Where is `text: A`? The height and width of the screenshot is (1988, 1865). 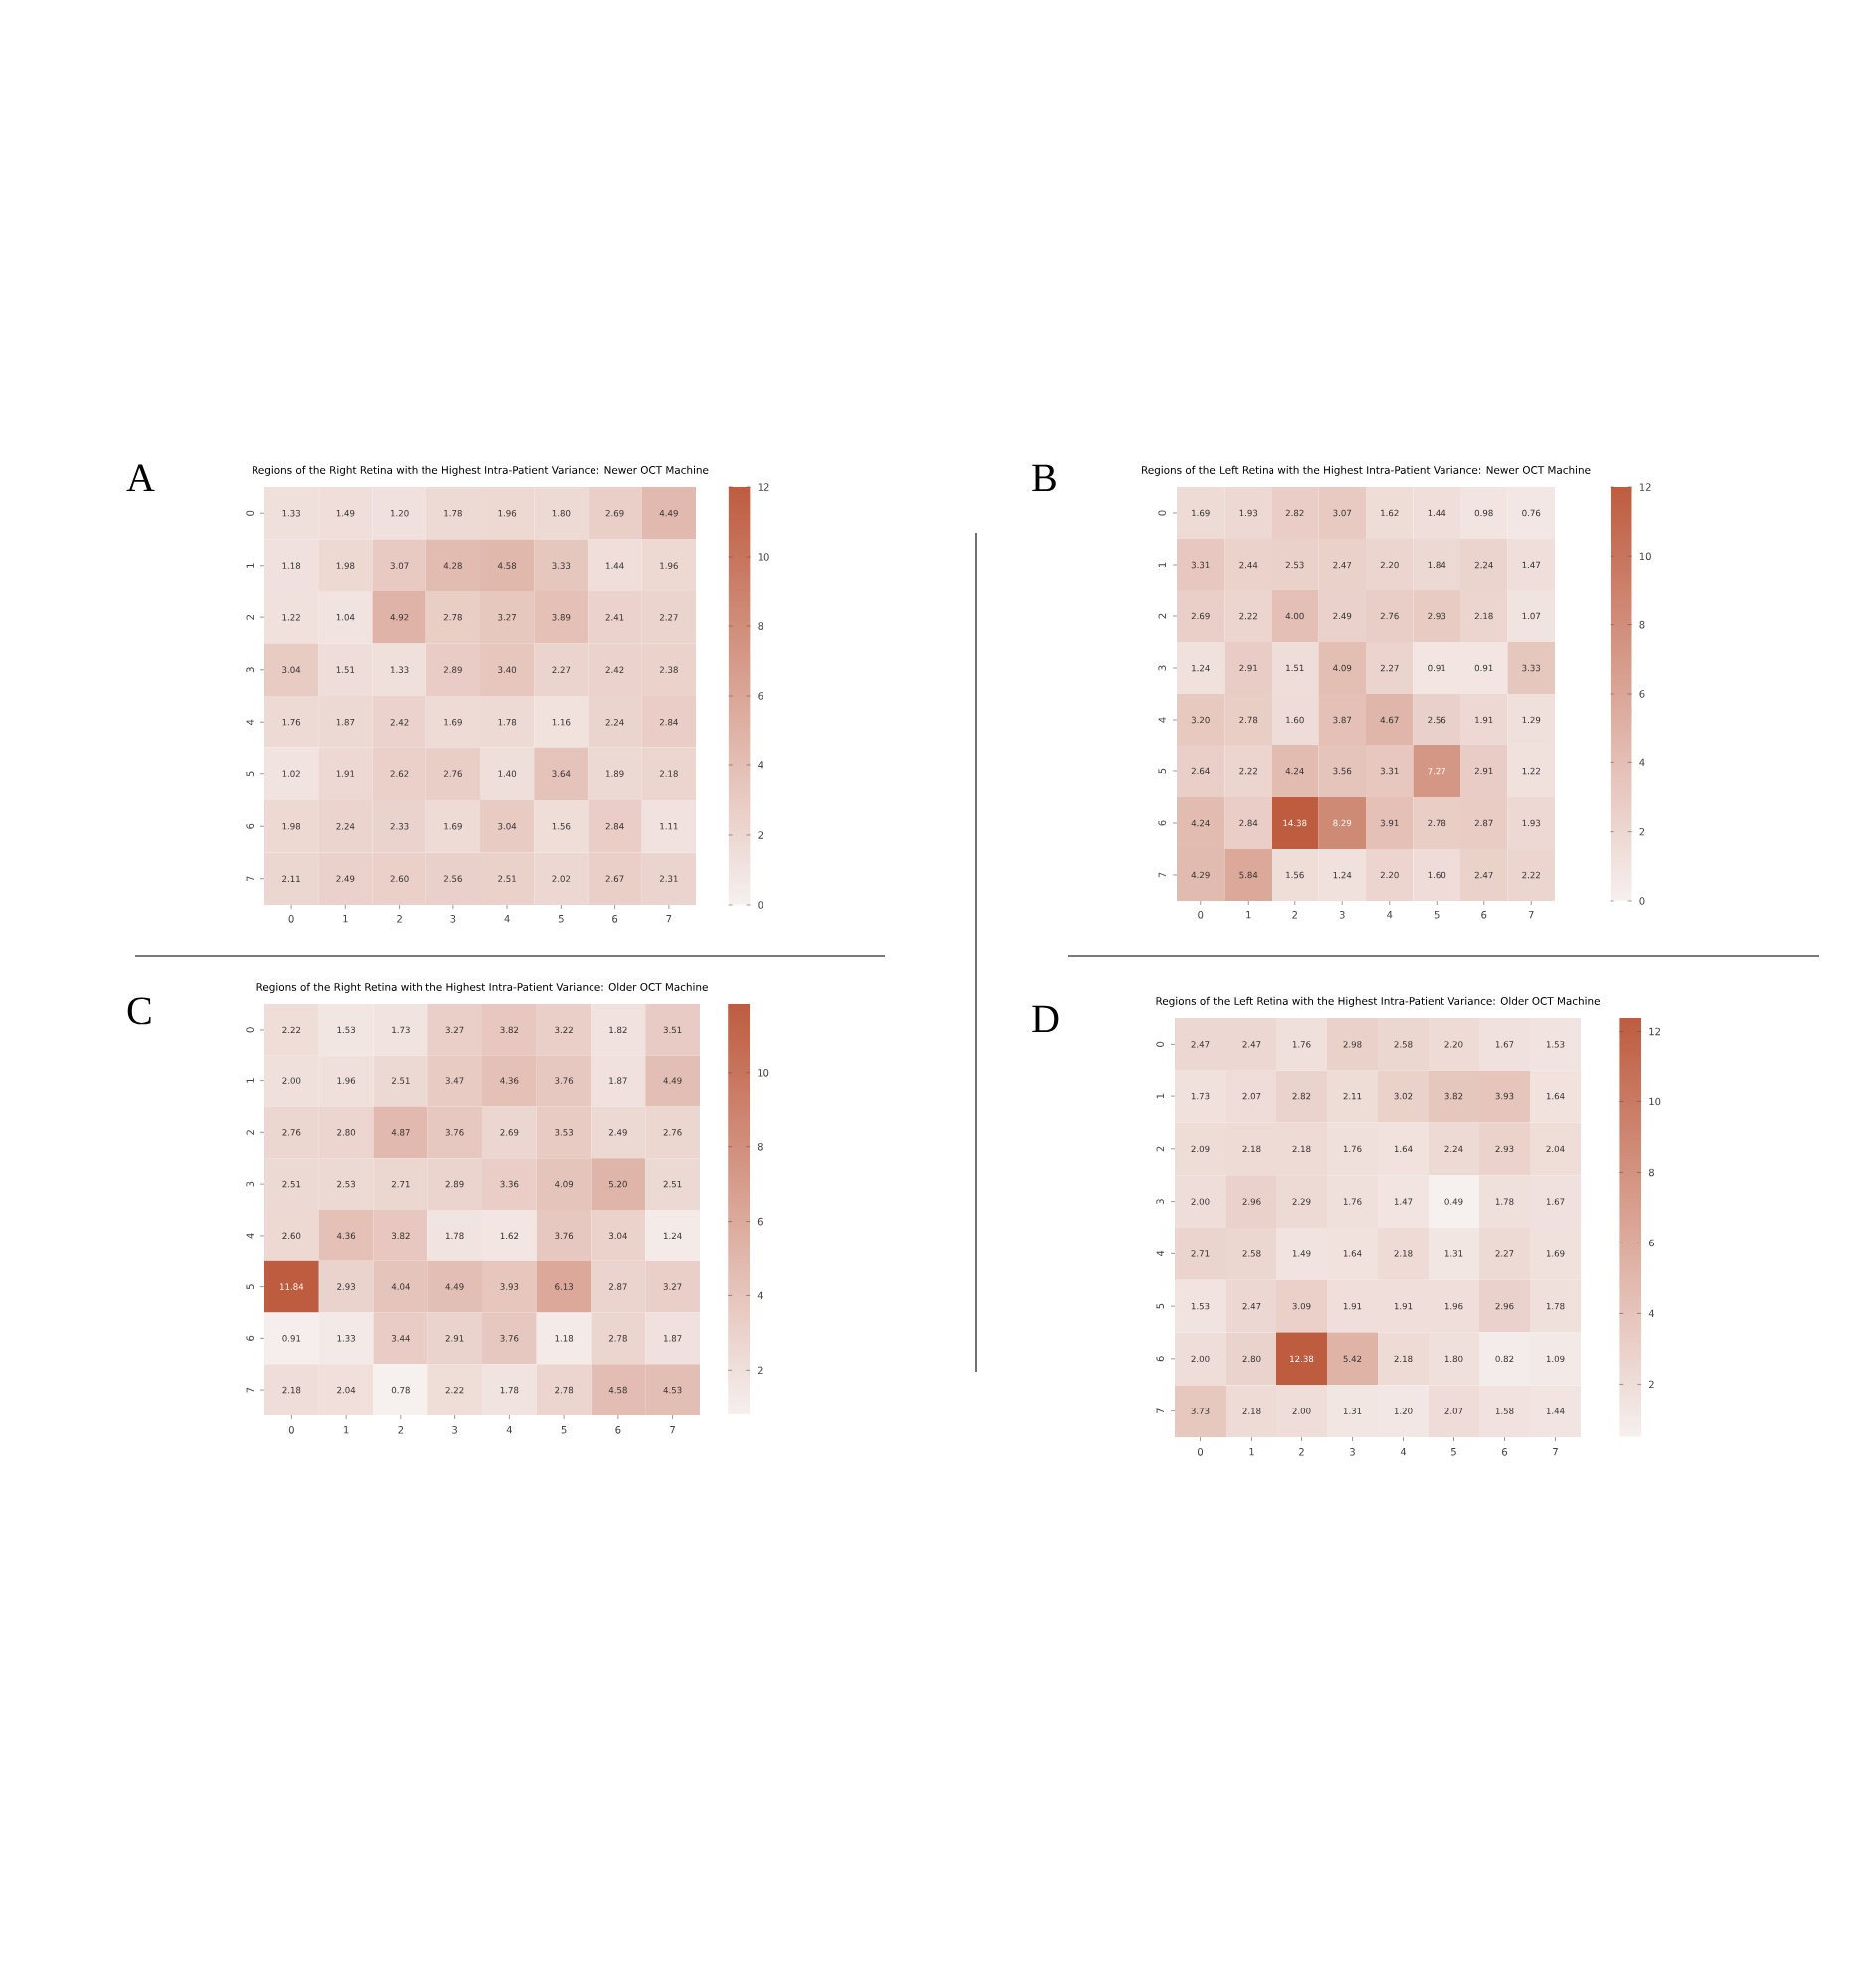 text: A is located at coordinates (140, 477).